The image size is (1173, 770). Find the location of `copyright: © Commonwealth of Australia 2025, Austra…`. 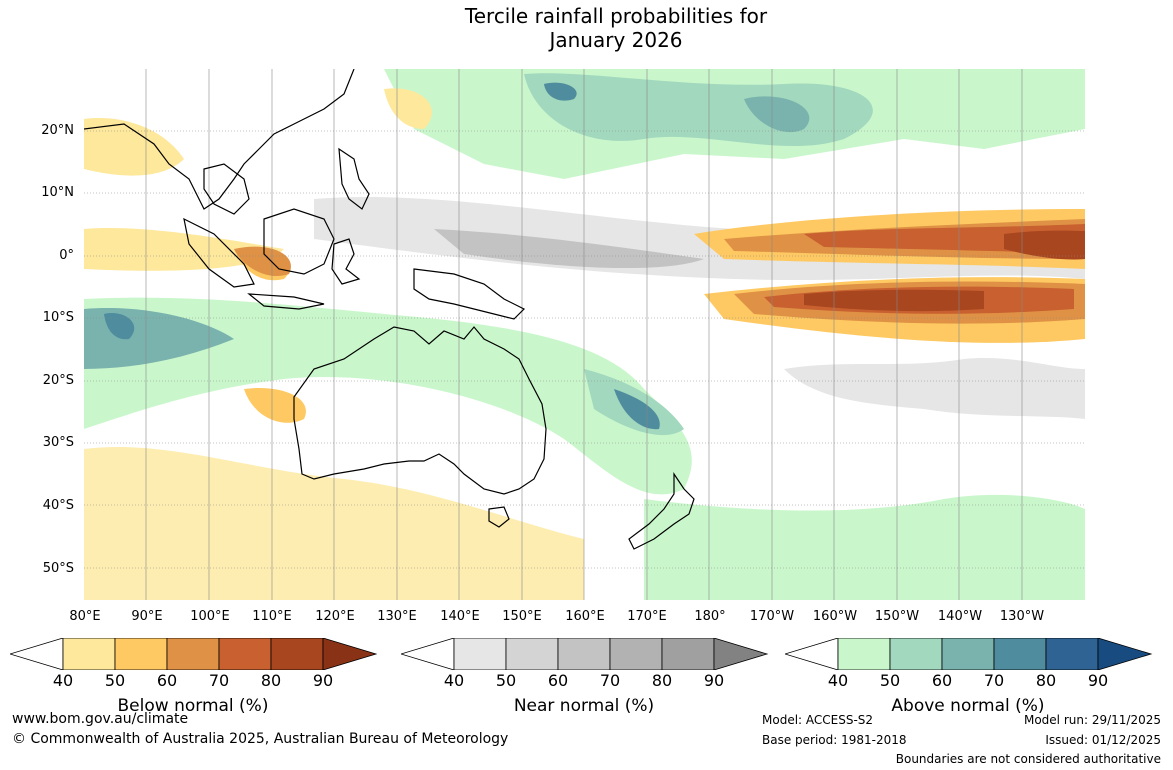

copyright: © Commonwealth of Australia 2025, Austra… is located at coordinates (260, 739).